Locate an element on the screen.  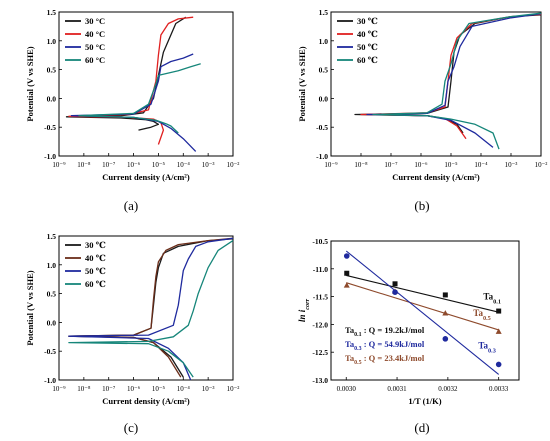
y-tick-label: -12.5 is located at coordinates (320, 352).